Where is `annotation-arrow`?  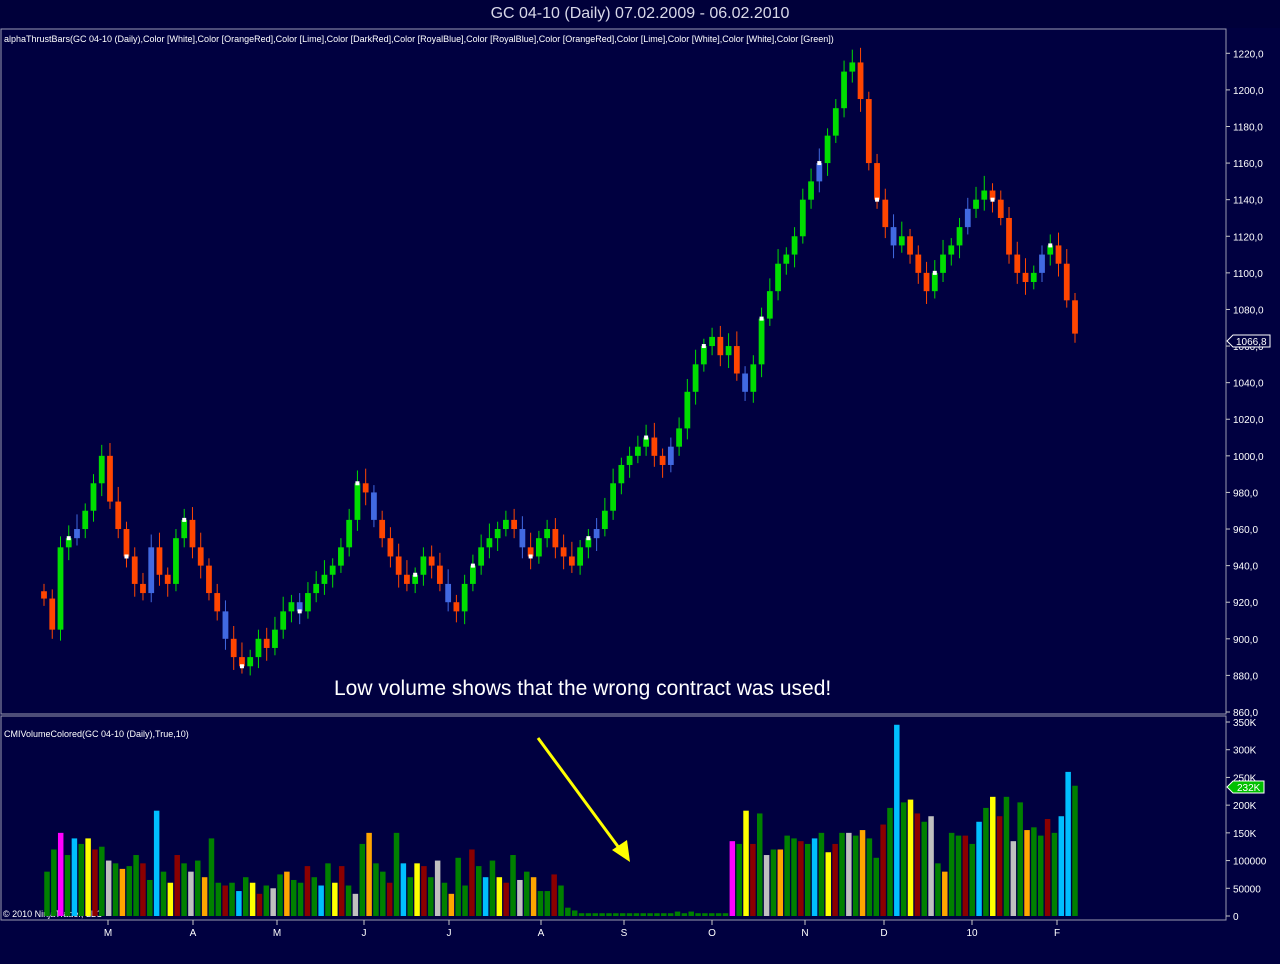
annotation-arrow is located at coordinates (580, 795).